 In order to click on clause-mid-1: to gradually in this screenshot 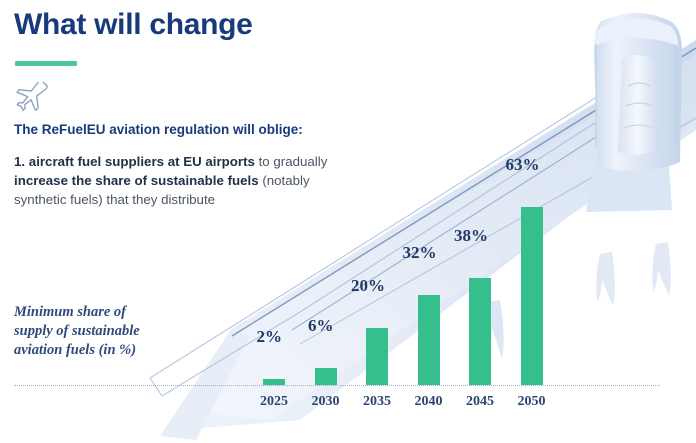, I will do `click(291, 161)`.